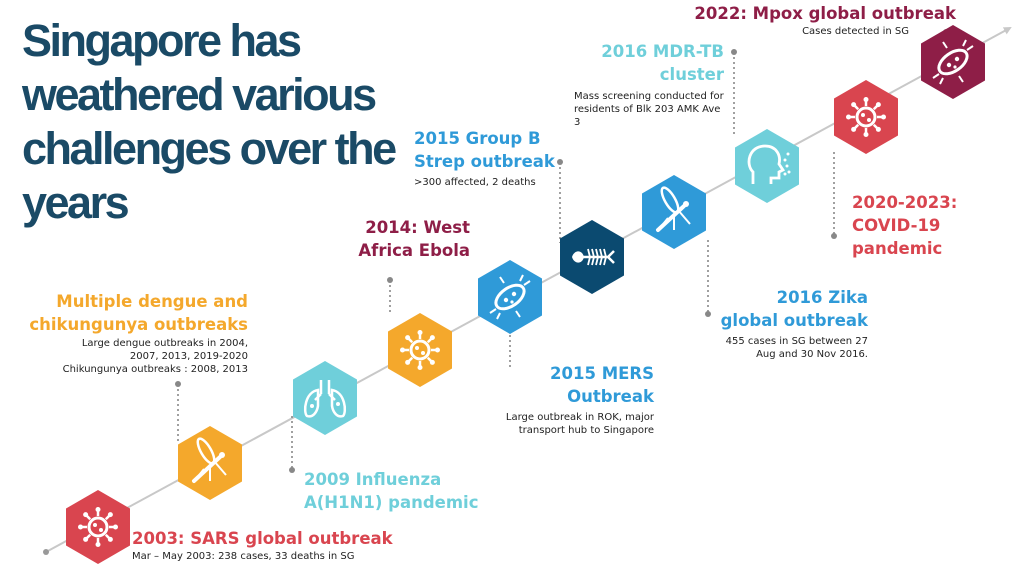 This screenshot has height=576, width=1024. What do you see at coordinates (484, 150) in the screenshot?
I see `event-heading: 2015 Group B Strep outbreak` at bounding box center [484, 150].